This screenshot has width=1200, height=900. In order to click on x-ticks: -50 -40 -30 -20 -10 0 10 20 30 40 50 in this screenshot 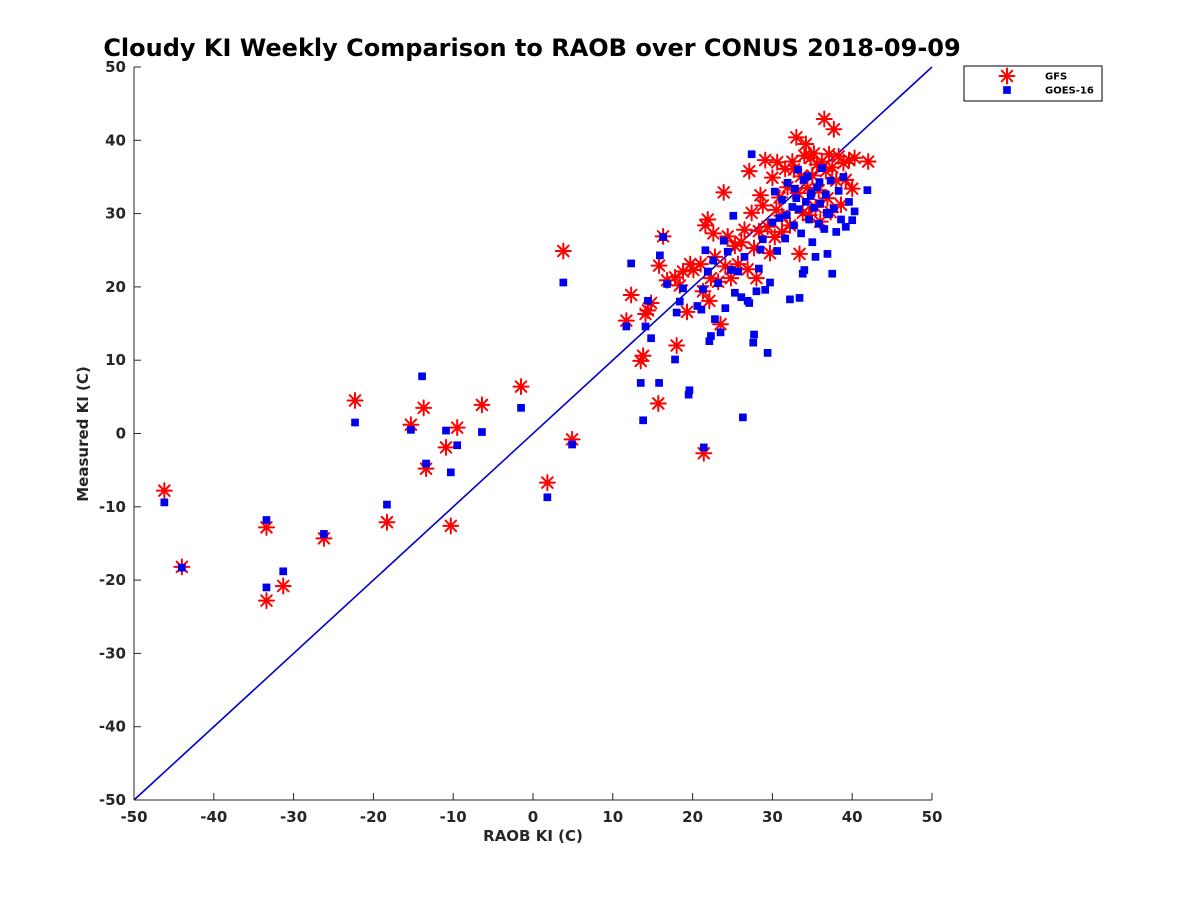, I will do `click(531, 809)`.